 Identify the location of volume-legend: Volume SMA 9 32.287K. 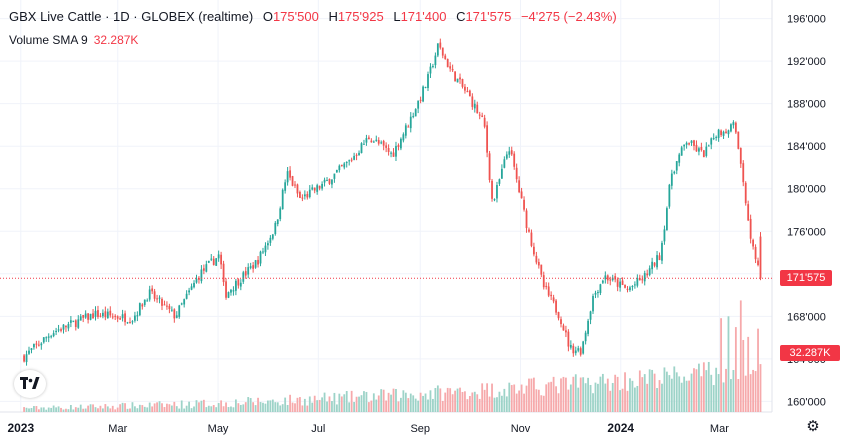
(73, 40).